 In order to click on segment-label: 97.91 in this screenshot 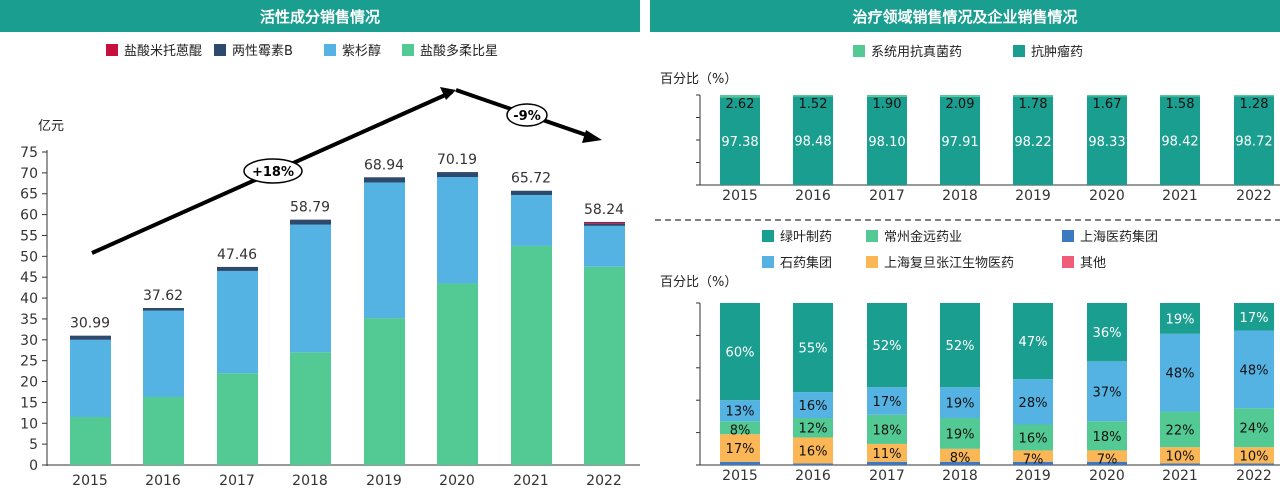, I will do `click(959, 142)`.